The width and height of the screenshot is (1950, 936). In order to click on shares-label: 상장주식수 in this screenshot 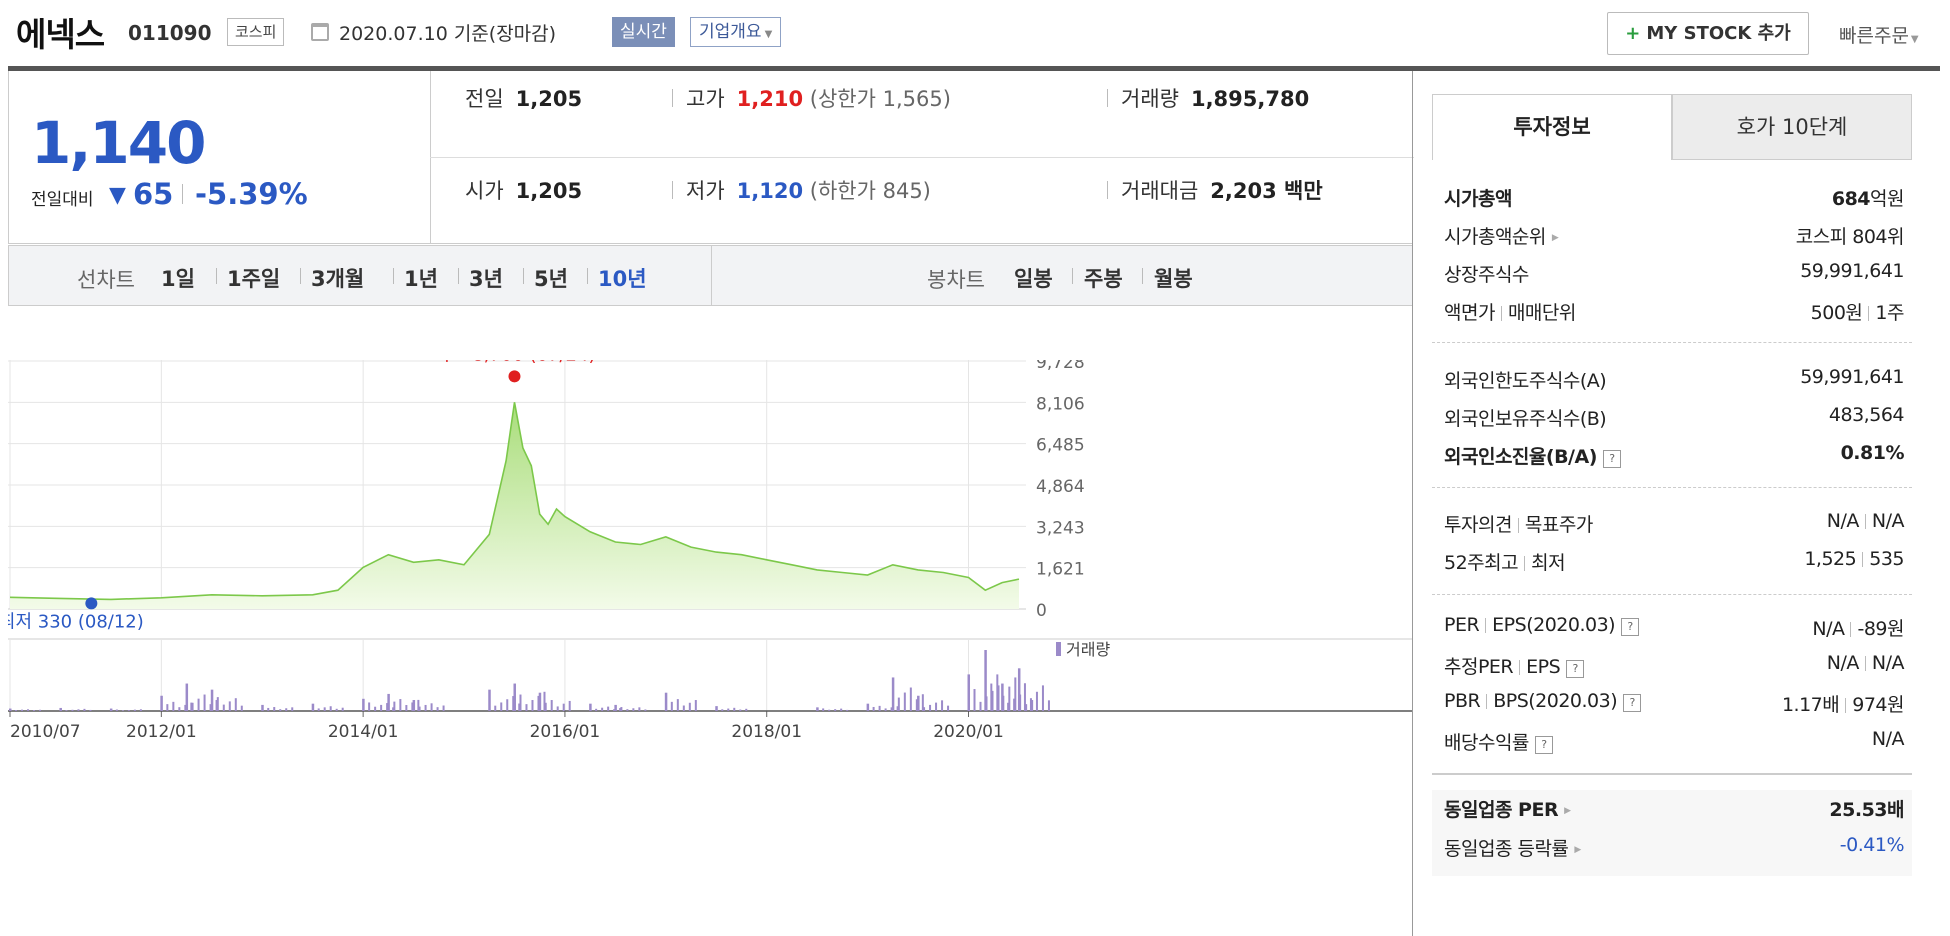, I will do `click(1486, 275)`.